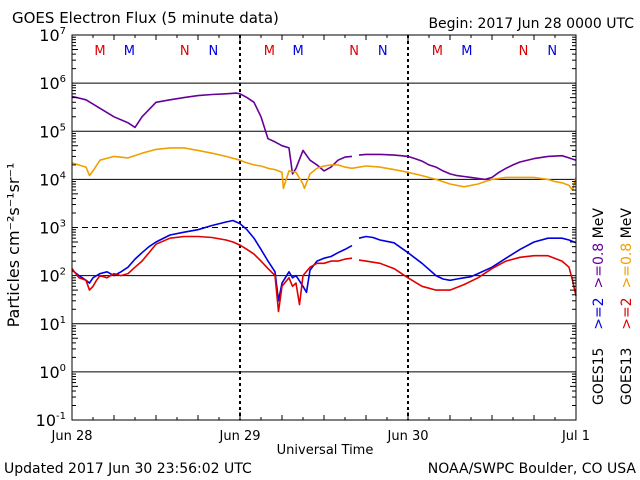 This screenshot has width=640, height=480. I want to click on y-tick-label: 105, so click(52, 131).